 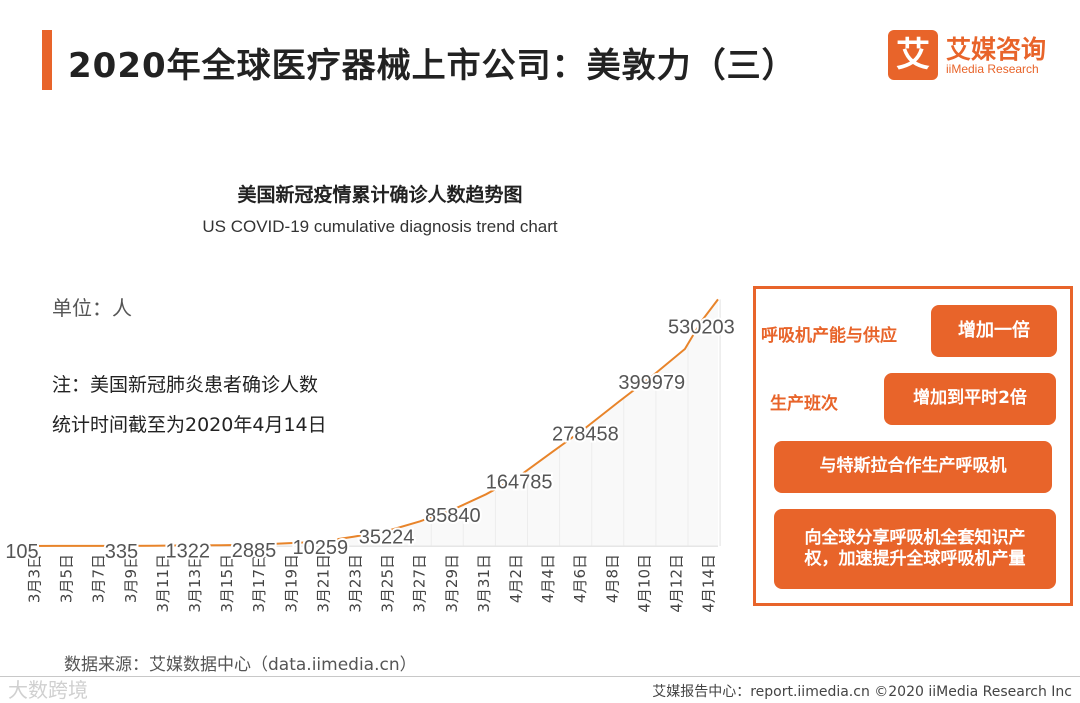 I want to click on x-tick-label: 4月12日, so click(x=677, y=583).